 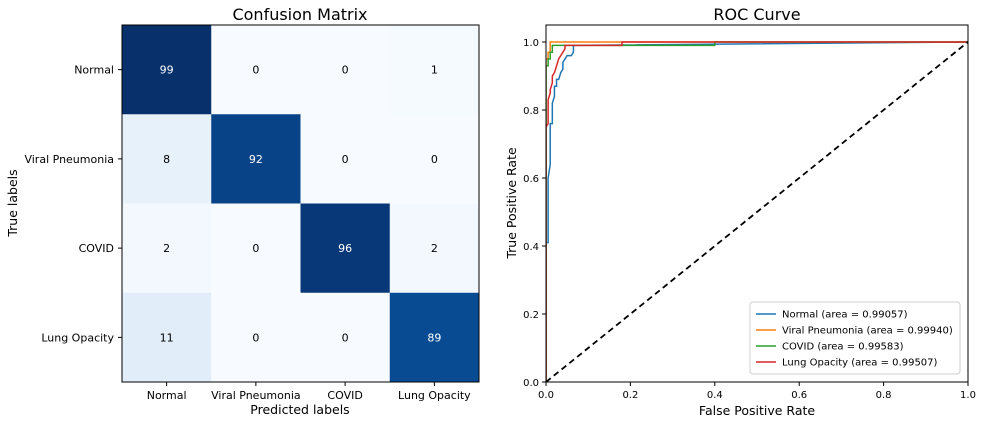 What do you see at coordinates (96, 248) in the screenshot?
I see `y-tick-label: COVID` at bounding box center [96, 248].